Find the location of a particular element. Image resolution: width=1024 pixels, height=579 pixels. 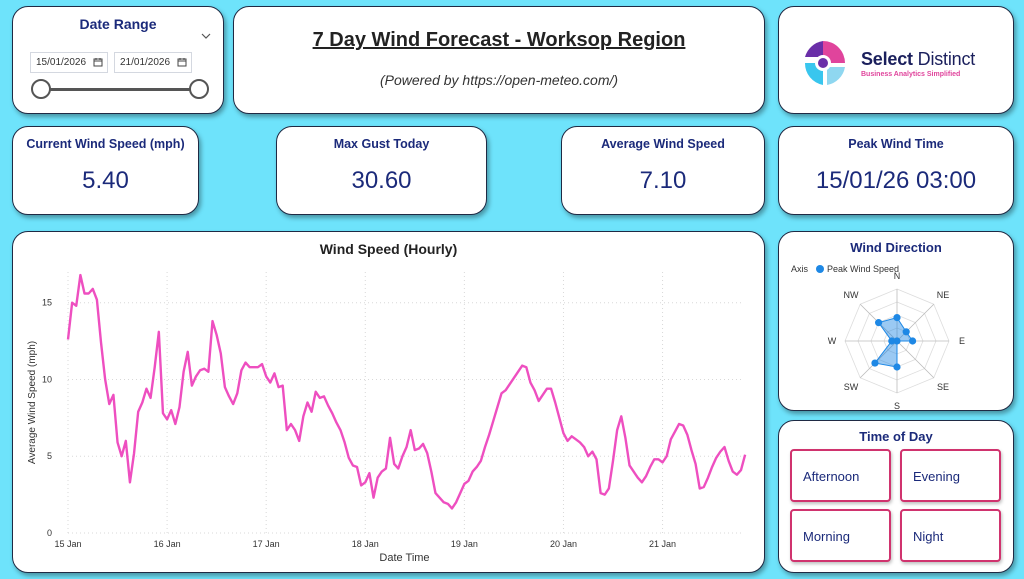

date-slider-end-handle is located at coordinates (199, 89).